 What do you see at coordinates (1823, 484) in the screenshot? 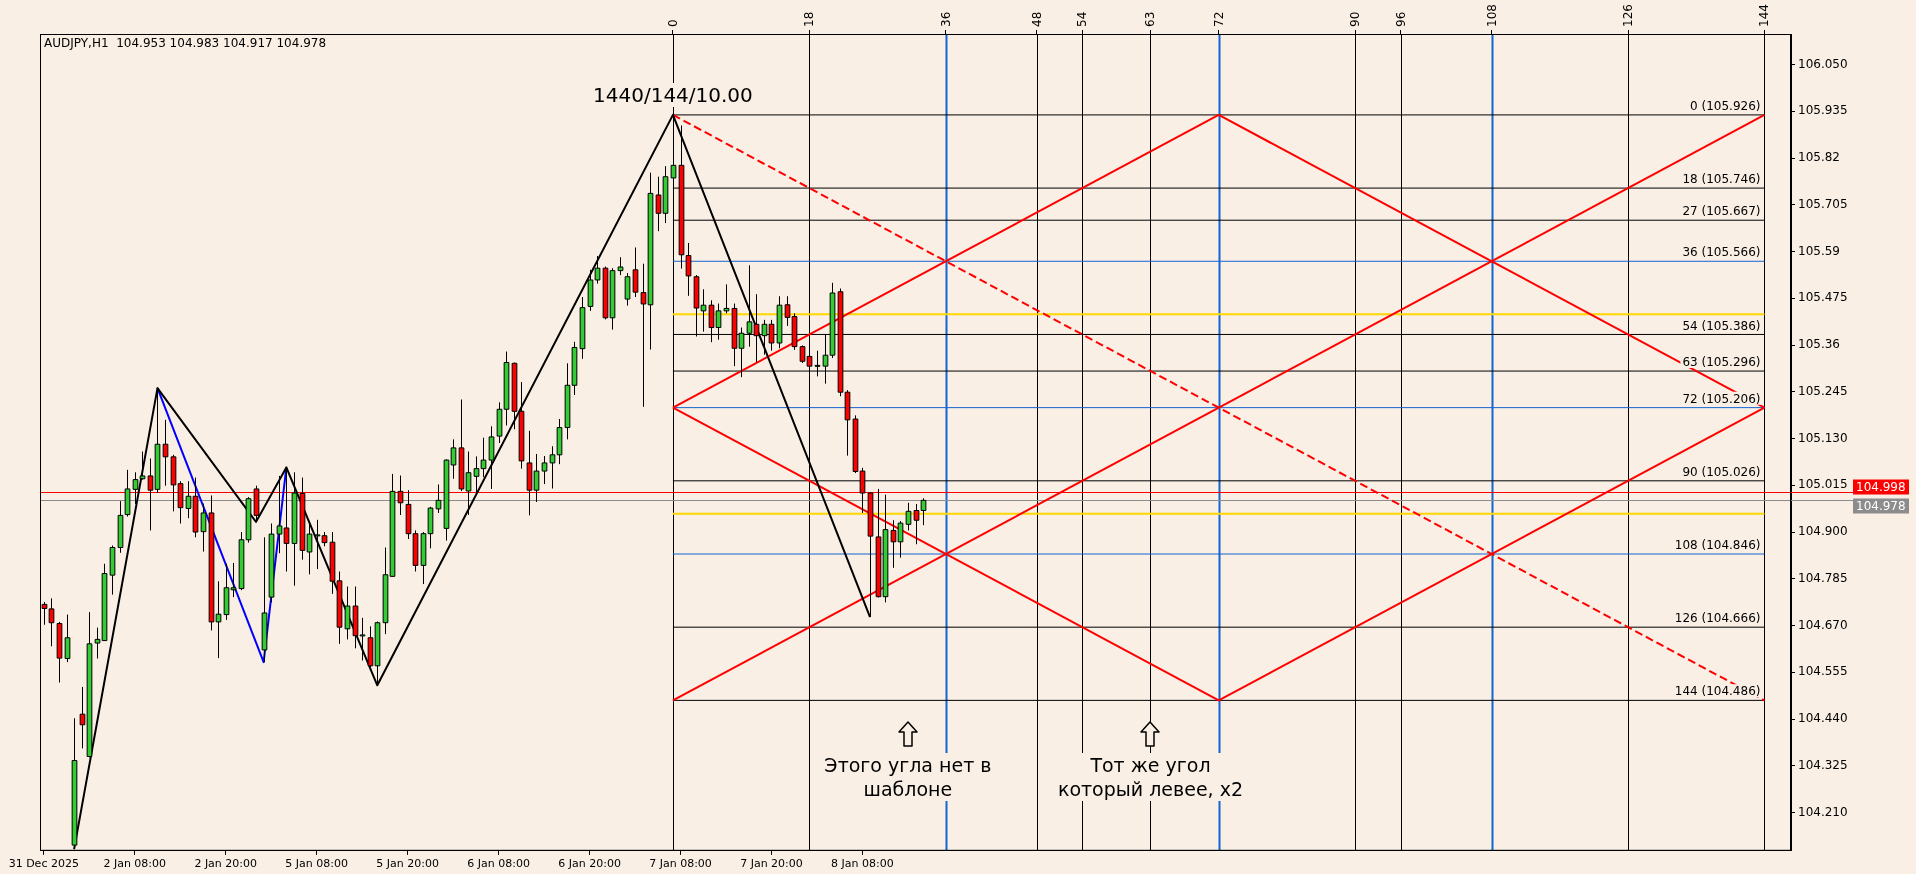
I see `y-tick-label: 105.015` at bounding box center [1823, 484].